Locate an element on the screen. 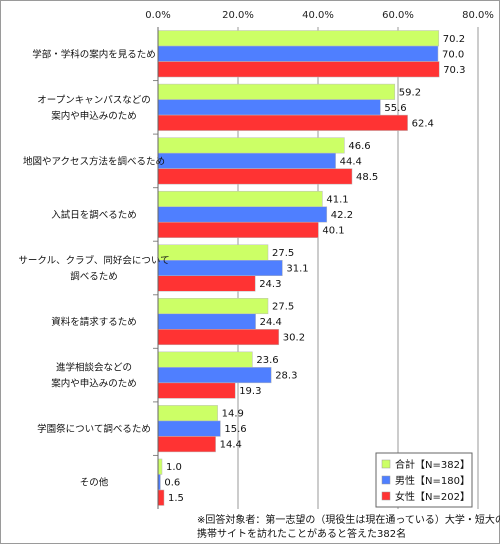 Image resolution: width=500 pixels, height=544 pixels. value-label: 41.1 is located at coordinates (337, 199).